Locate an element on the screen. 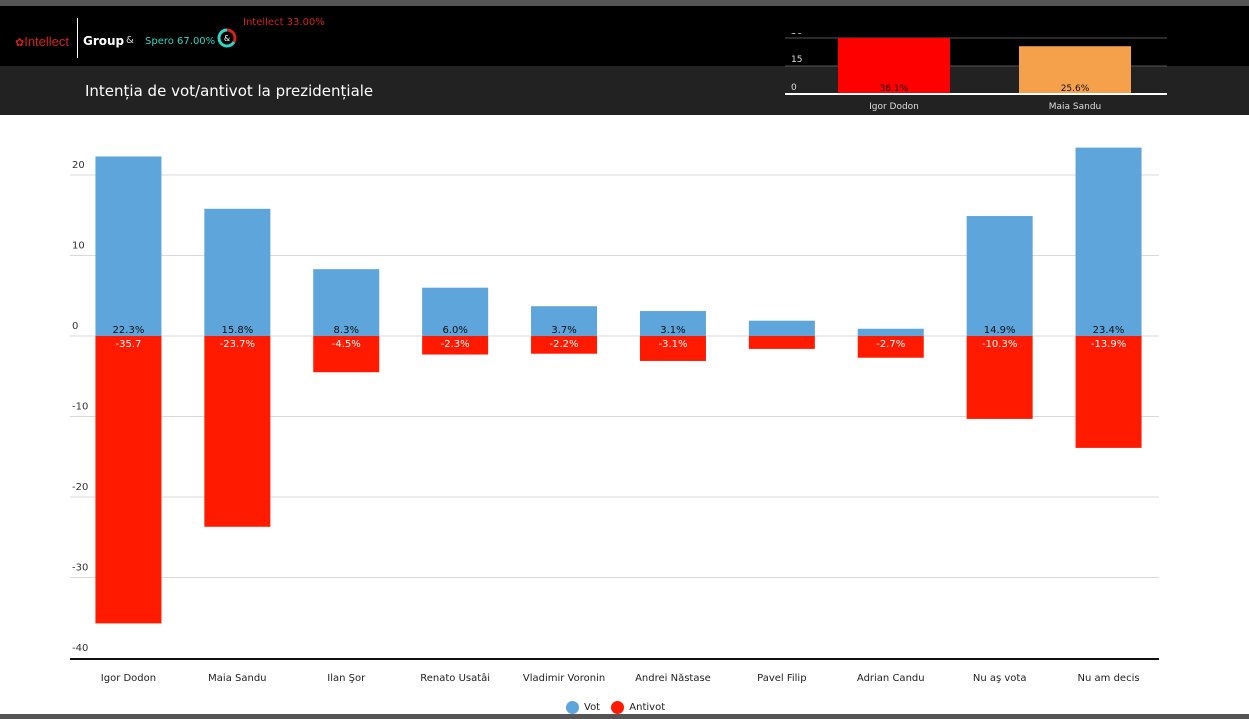 This screenshot has height=719, width=1249. top-strip is located at coordinates (624, 3).